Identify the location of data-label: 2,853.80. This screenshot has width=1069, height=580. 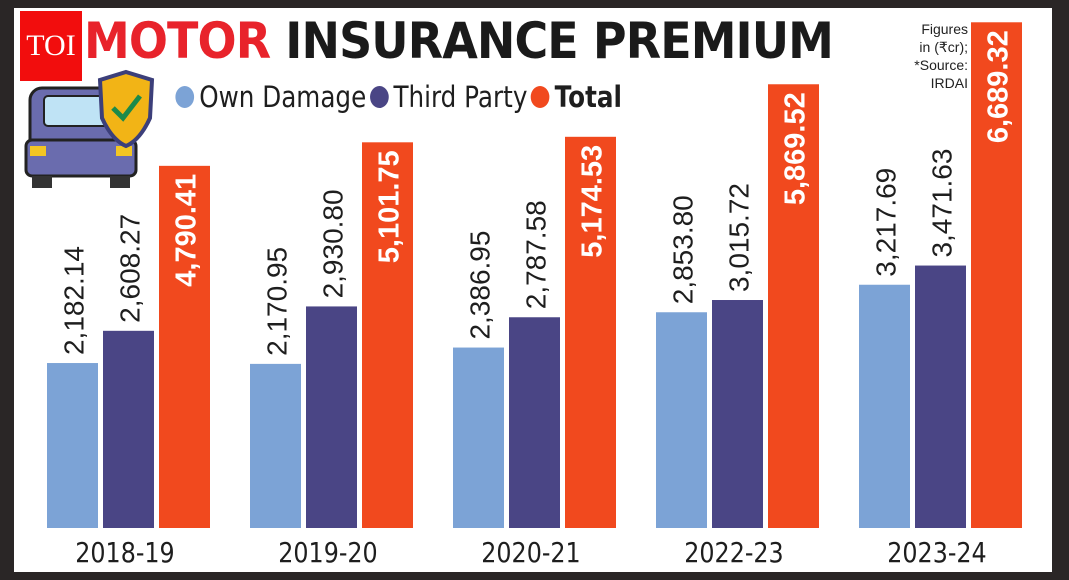
(683, 249).